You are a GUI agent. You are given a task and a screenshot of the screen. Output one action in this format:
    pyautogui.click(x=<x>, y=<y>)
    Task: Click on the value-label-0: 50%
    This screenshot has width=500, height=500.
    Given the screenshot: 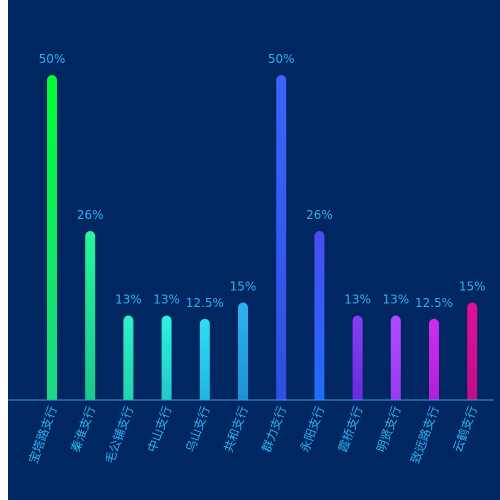 What is the action you would take?
    pyautogui.click(x=52, y=59)
    